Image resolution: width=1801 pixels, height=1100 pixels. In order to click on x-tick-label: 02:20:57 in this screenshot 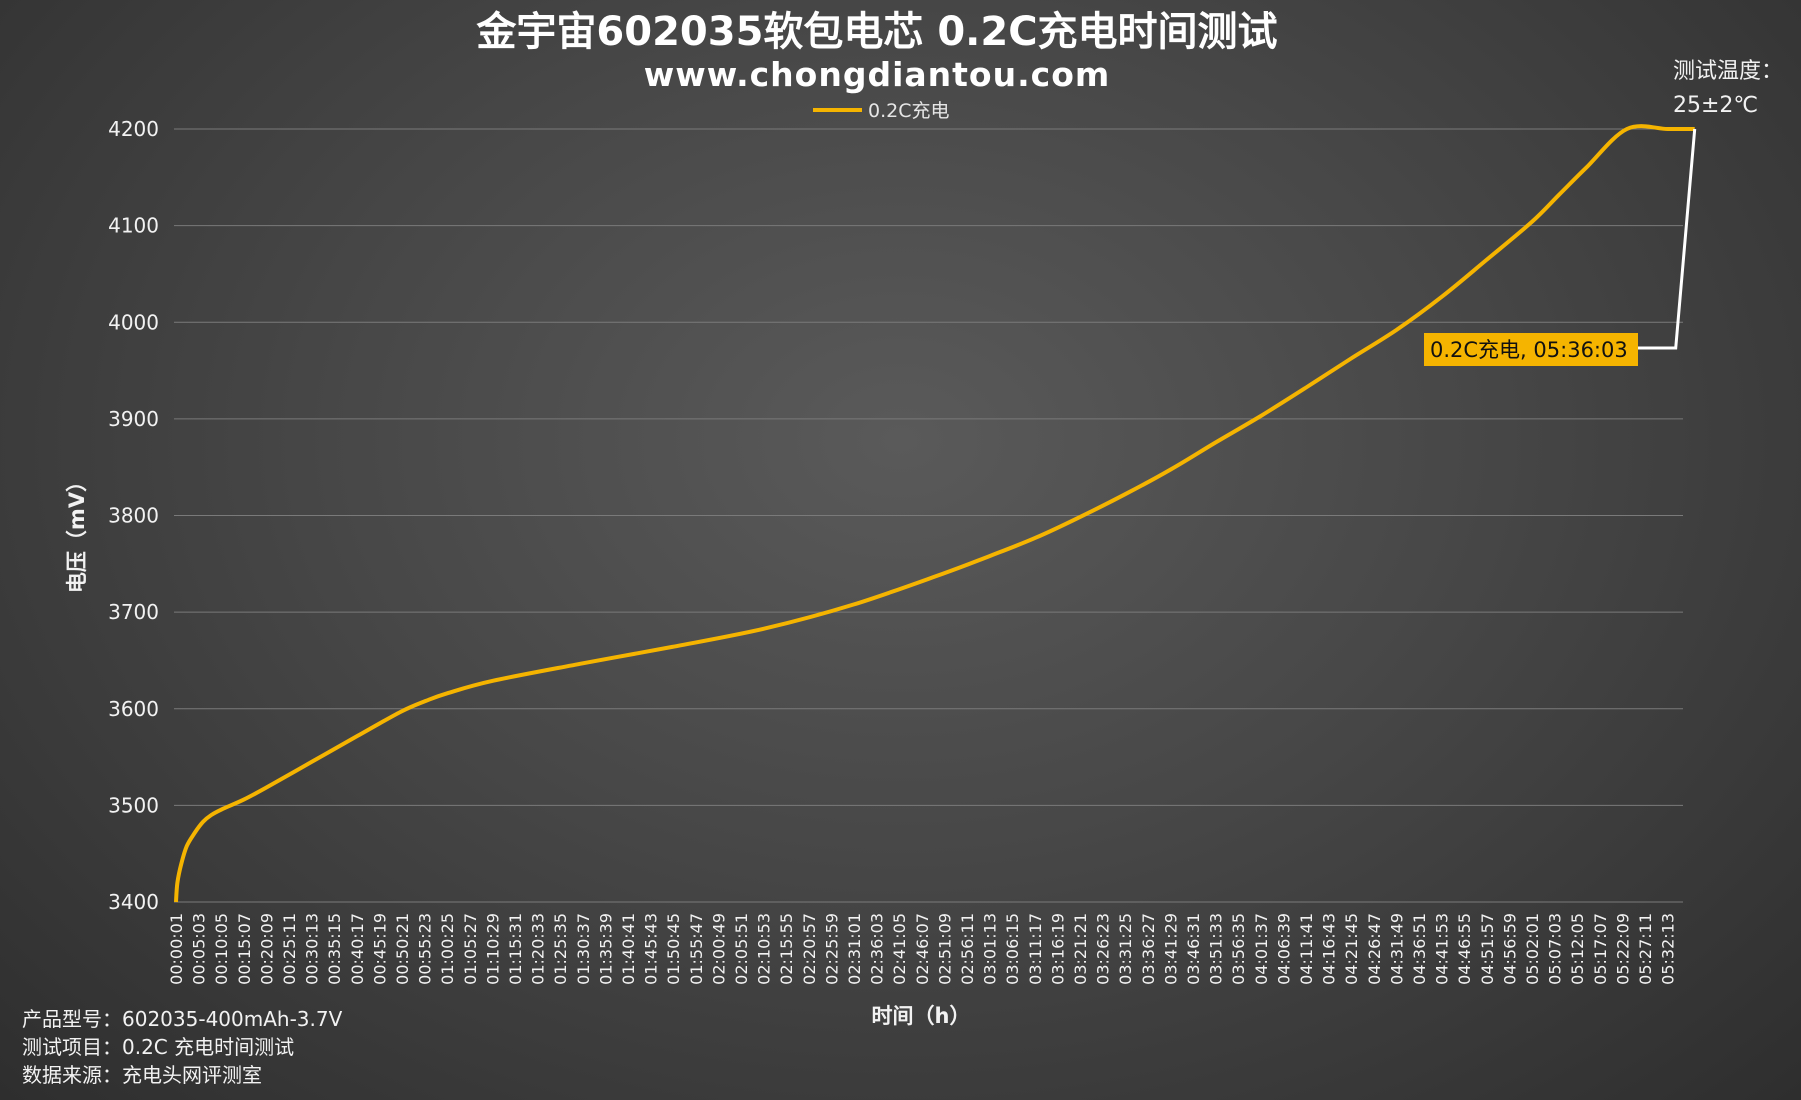, I will do `click(809, 949)`.